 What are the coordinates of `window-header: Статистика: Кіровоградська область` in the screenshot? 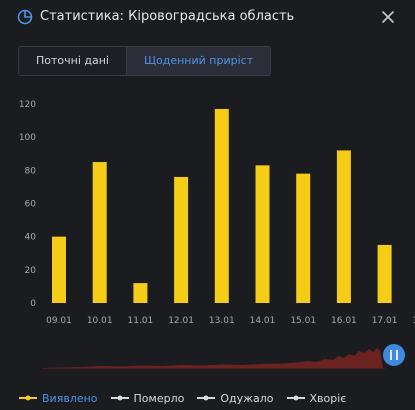 It's located at (207, 17).